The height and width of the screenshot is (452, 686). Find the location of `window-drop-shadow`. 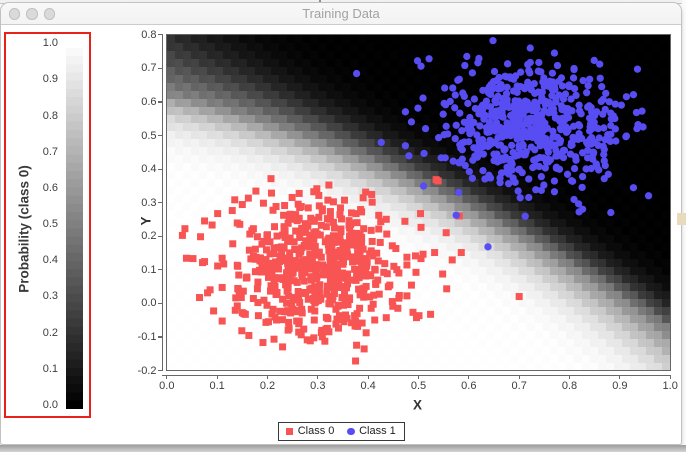

window-drop-shadow is located at coordinates (343, 448).